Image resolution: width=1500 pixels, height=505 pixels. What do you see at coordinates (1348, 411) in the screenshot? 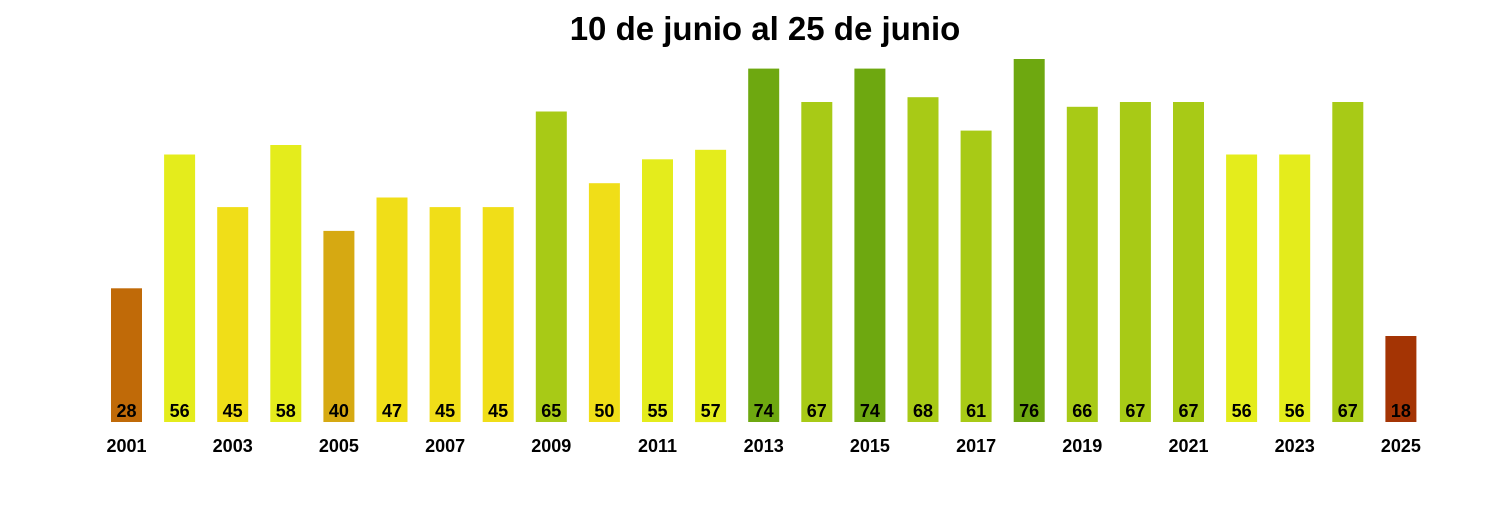
I see `data-label-2024: 67` at bounding box center [1348, 411].